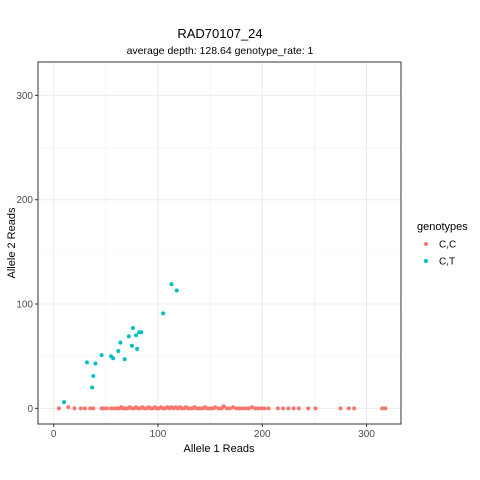 This screenshot has height=480, width=480. I want to click on y-axis-title: Allele 2 Reads, so click(12, 242).